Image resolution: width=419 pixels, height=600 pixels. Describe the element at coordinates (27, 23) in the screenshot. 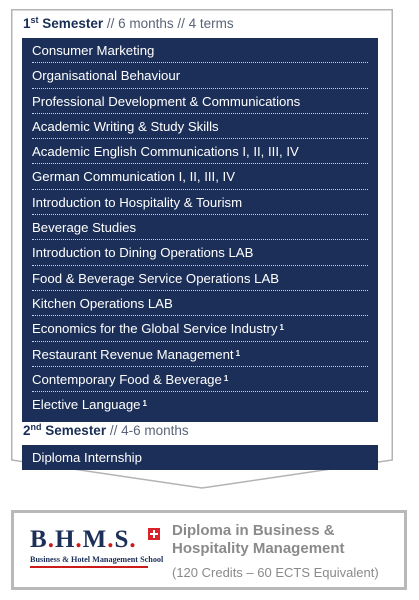

I see `semester-1-number: 1` at that location.